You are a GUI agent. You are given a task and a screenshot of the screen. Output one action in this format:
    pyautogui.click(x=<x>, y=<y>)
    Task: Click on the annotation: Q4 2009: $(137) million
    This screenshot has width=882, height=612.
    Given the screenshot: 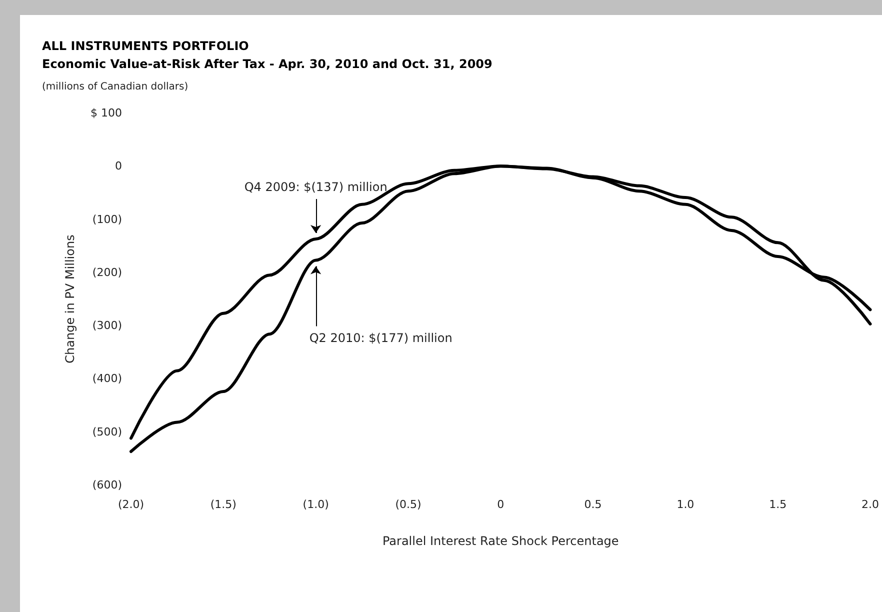 What is the action you would take?
    pyautogui.click(x=316, y=187)
    